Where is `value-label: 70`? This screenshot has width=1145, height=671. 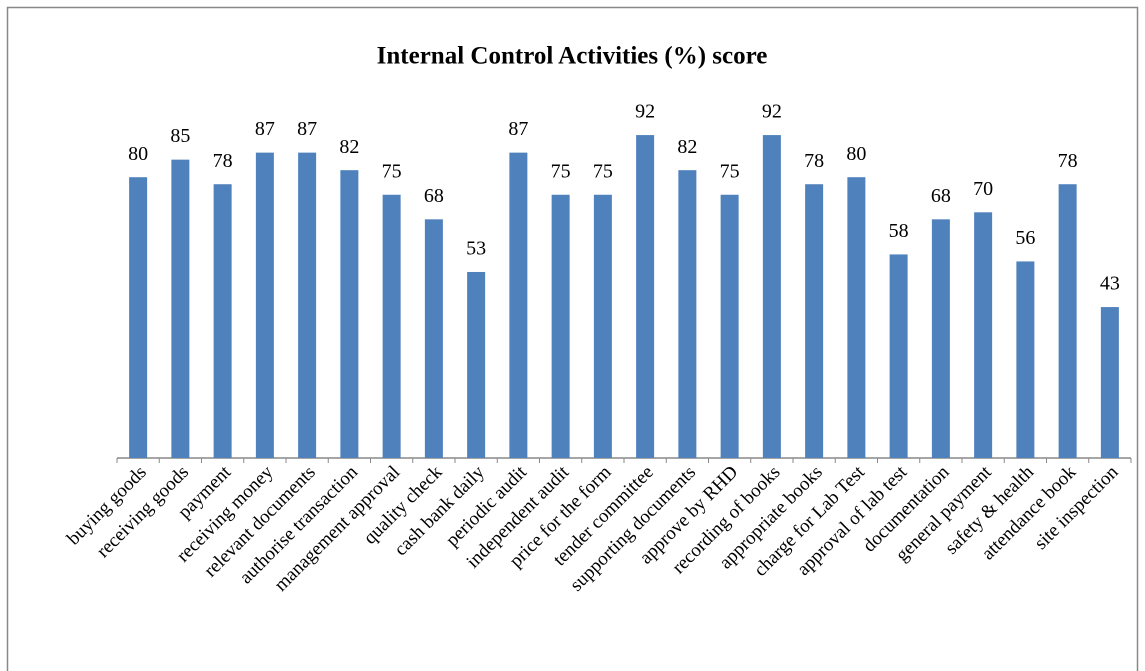
value-label: 70 is located at coordinates (983, 189).